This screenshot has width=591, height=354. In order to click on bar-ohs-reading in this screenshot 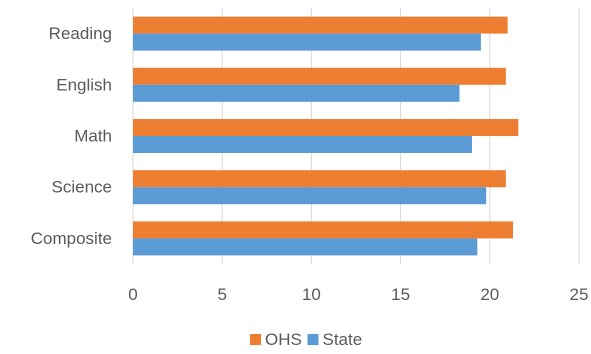, I will do `click(320, 25)`.